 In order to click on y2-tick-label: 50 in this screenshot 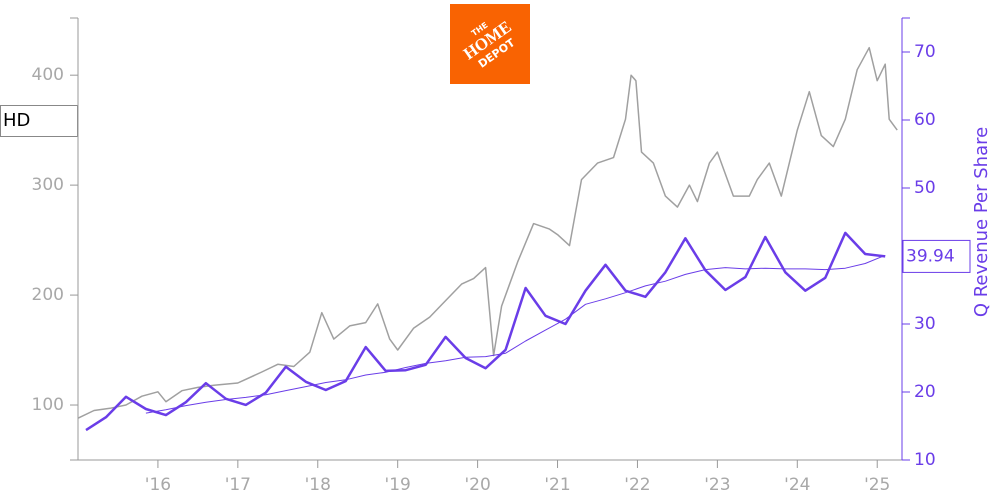, I will do `click(925, 188)`.